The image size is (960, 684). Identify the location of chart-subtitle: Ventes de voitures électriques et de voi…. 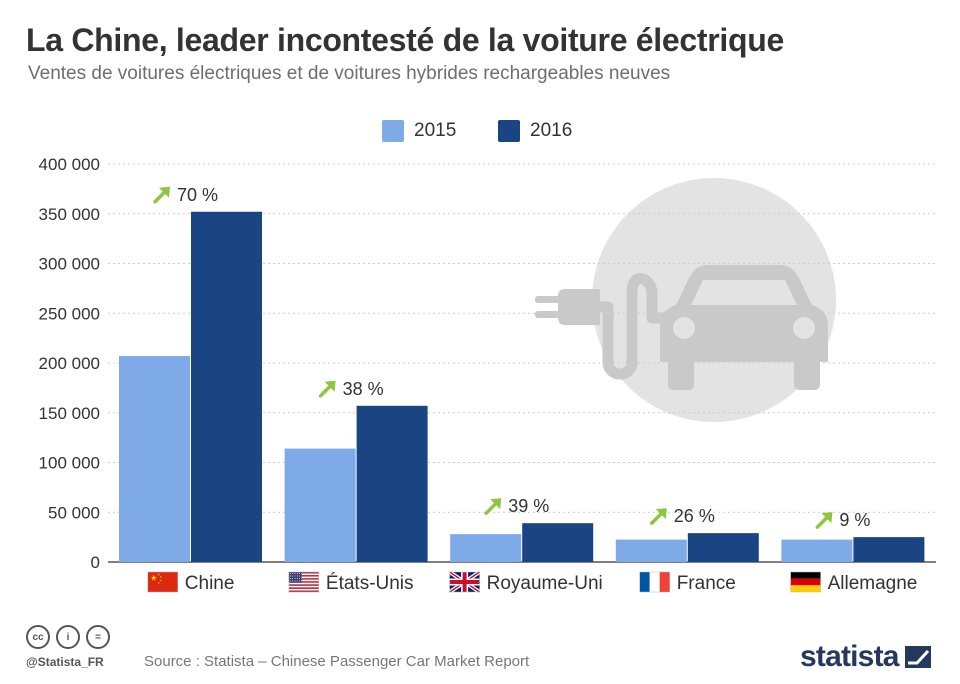
(349, 73).